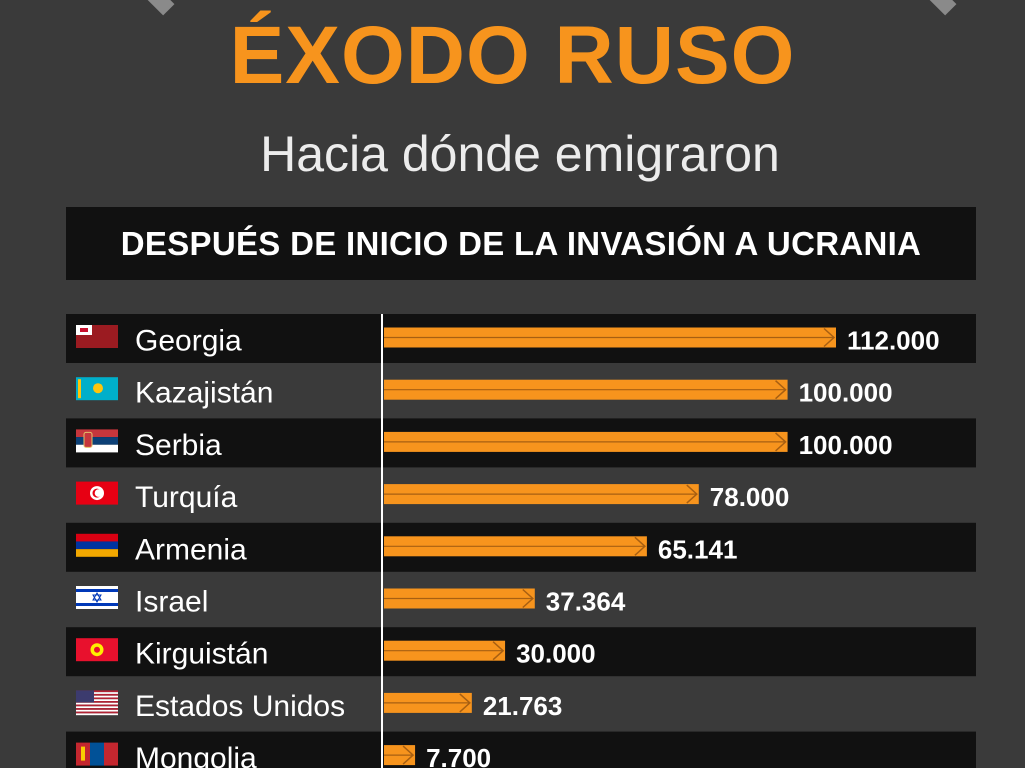  Describe the element at coordinates (97, 545) in the screenshot. I see `armenia-flag-icon` at that location.